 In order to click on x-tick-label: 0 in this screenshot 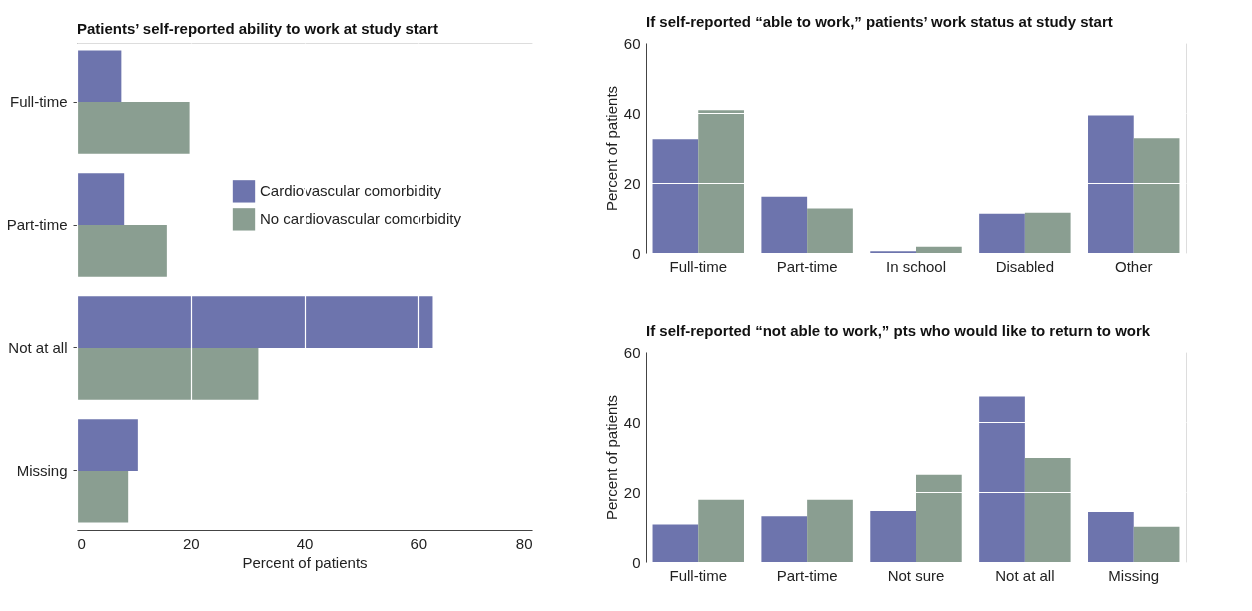, I will do `click(81, 543)`.